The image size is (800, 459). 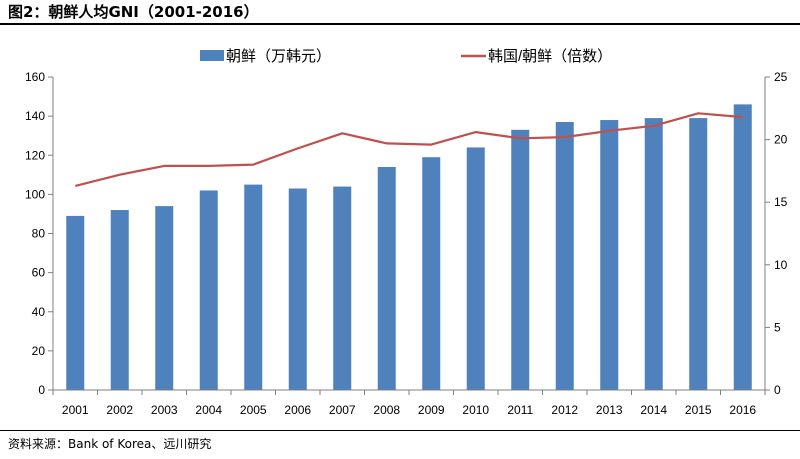 I want to click on y-right-tick-label: 10, so click(x=781, y=265).